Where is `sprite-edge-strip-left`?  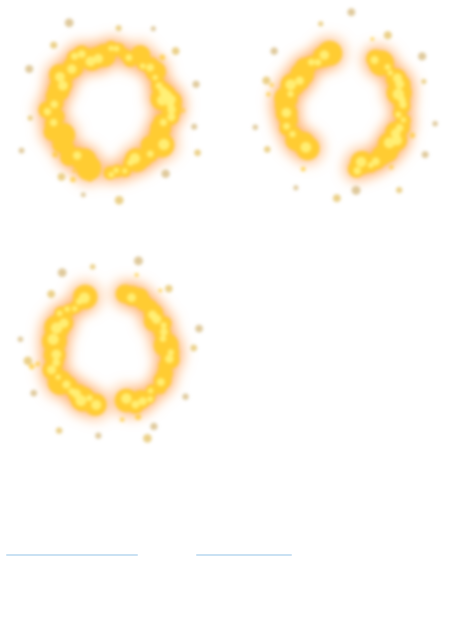 sprite-edge-strip-left is located at coordinates (72, 555).